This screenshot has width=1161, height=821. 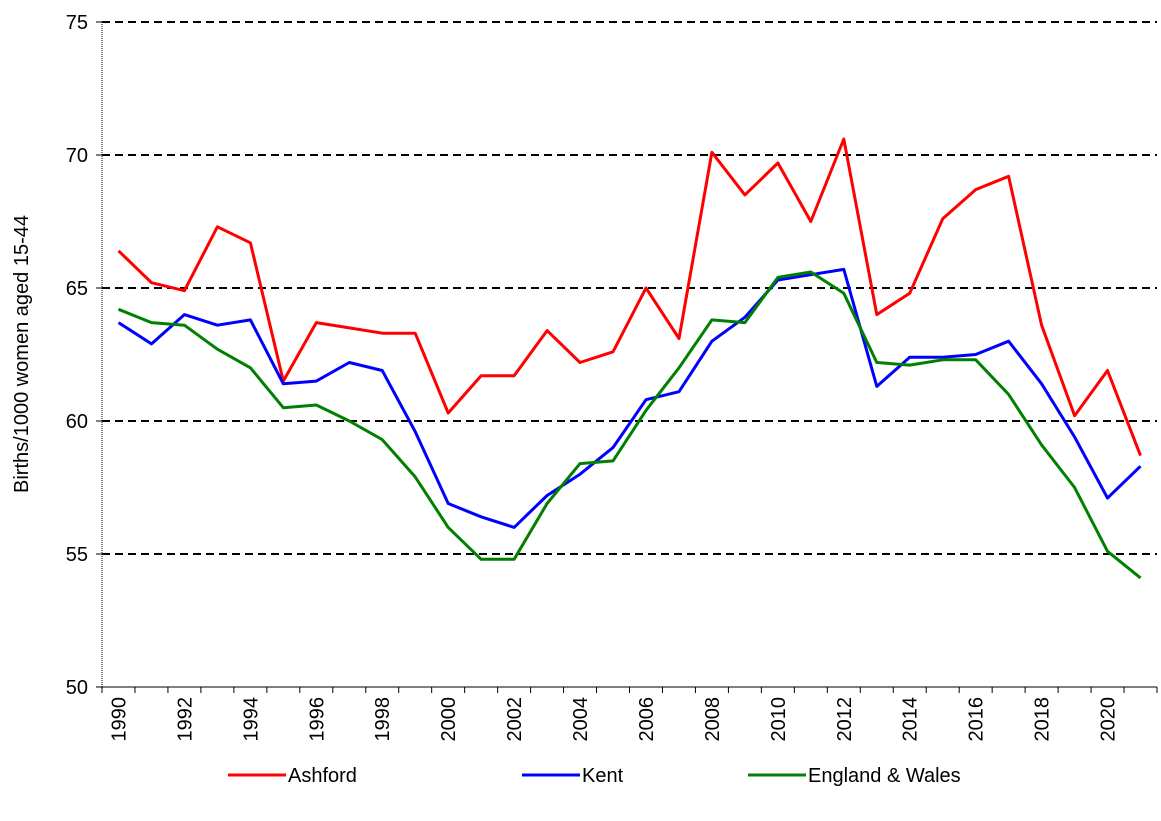 I want to click on x-tick-label: 1992, so click(x=185, y=719).